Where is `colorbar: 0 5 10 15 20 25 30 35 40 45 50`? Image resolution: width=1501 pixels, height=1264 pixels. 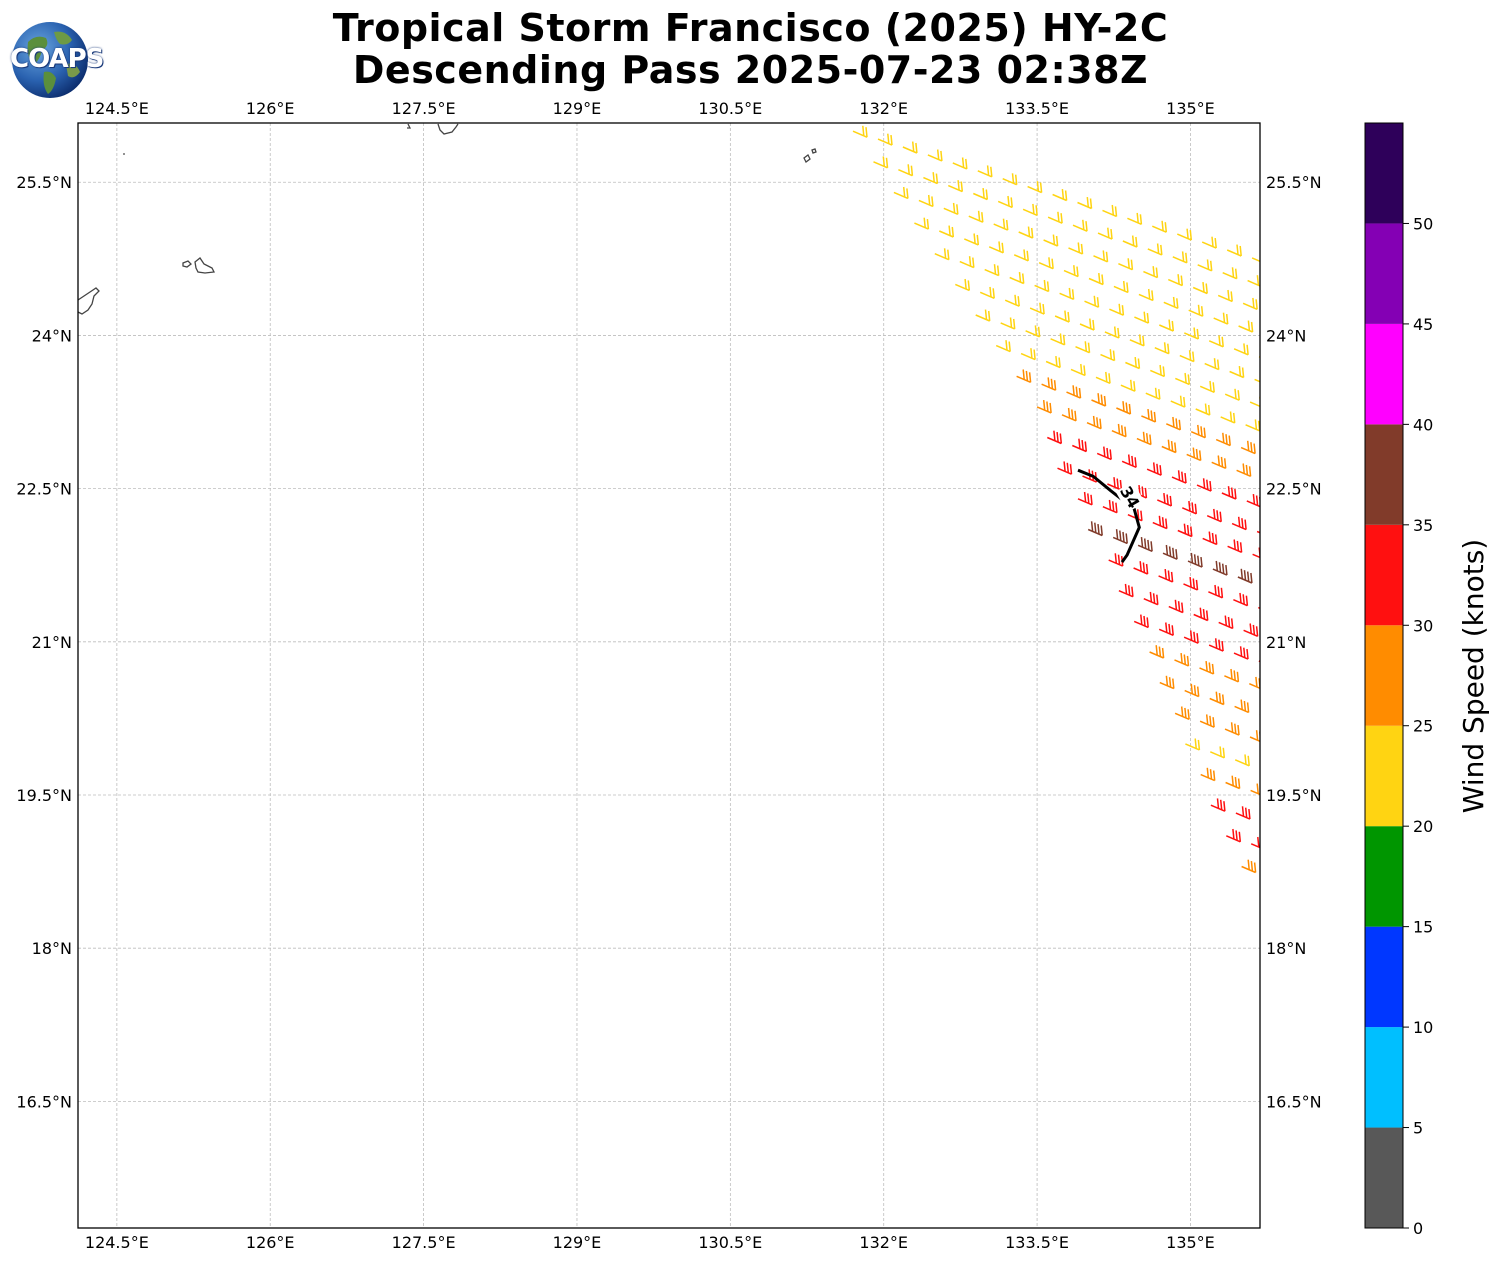 colorbar: 0 5 10 15 20 25 30 35 40 45 50 is located at coordinates (1398, 680).